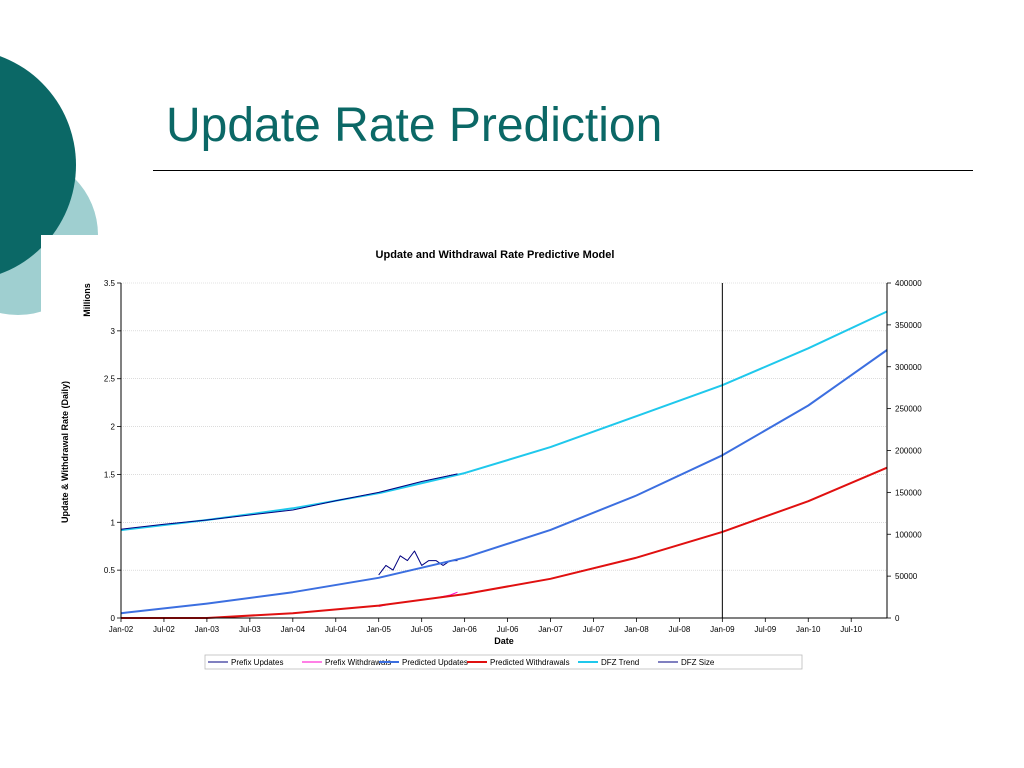  I want to click on series-line-dfz-size, so click(289, 501).